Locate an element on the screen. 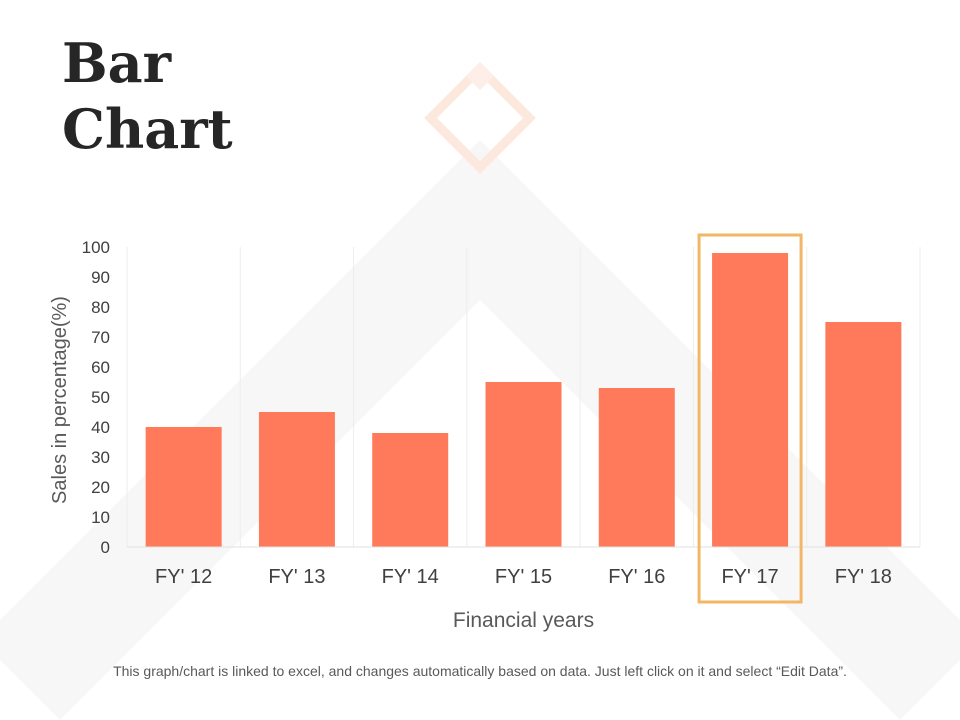 The height and width of the screenshot is (720, 960). y-axis-ticks: 0 10 20 30 40 50 60 70 80 90 100 is located at coordinates (96, 397).